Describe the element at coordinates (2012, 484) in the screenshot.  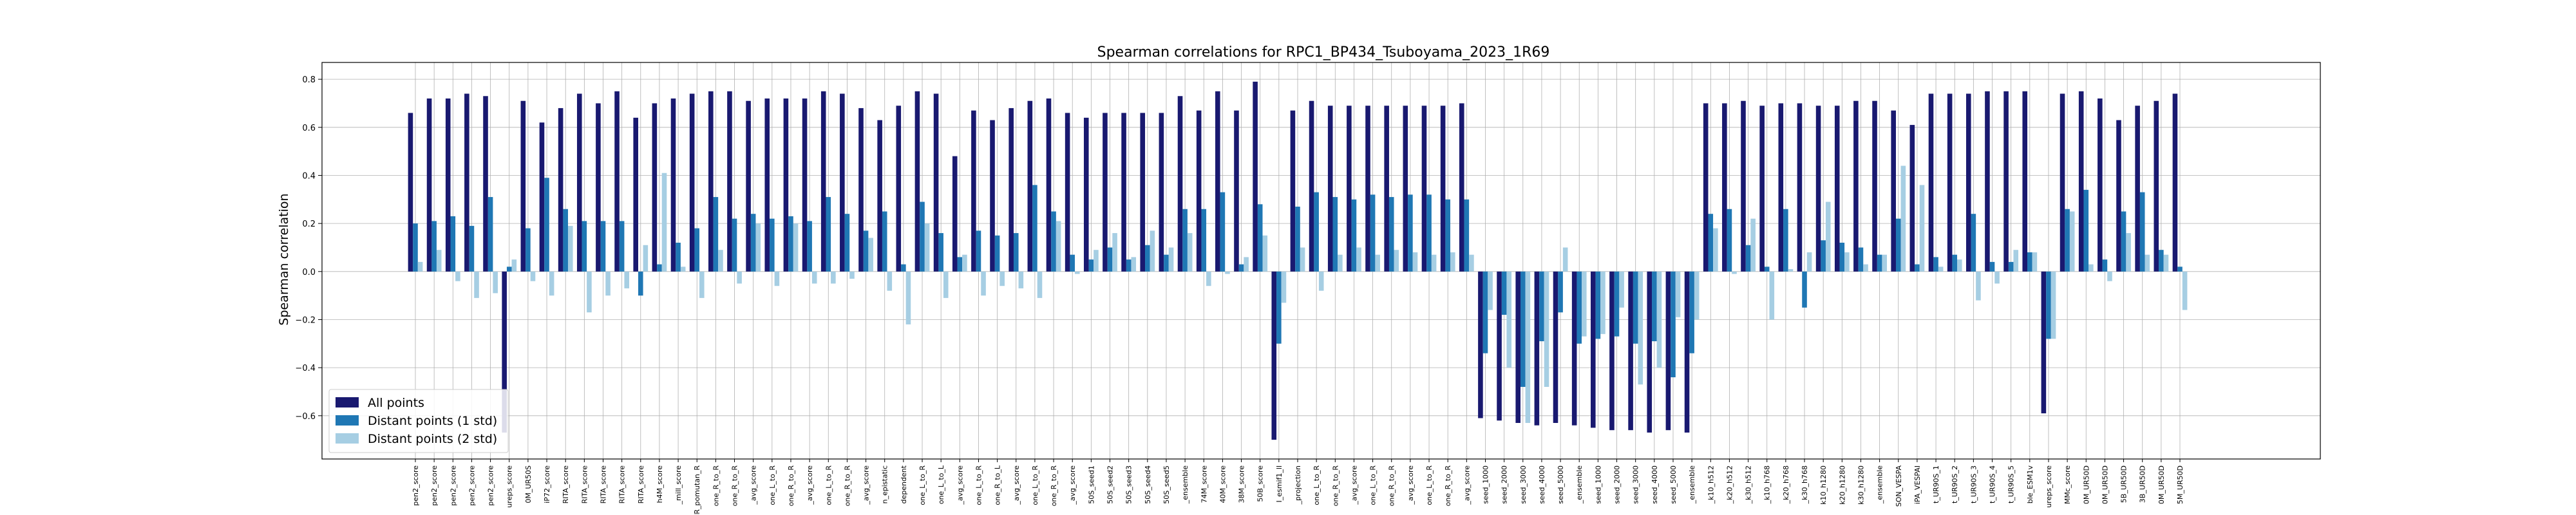
I see `x-tick-label: t_UR90S_5` at that location.